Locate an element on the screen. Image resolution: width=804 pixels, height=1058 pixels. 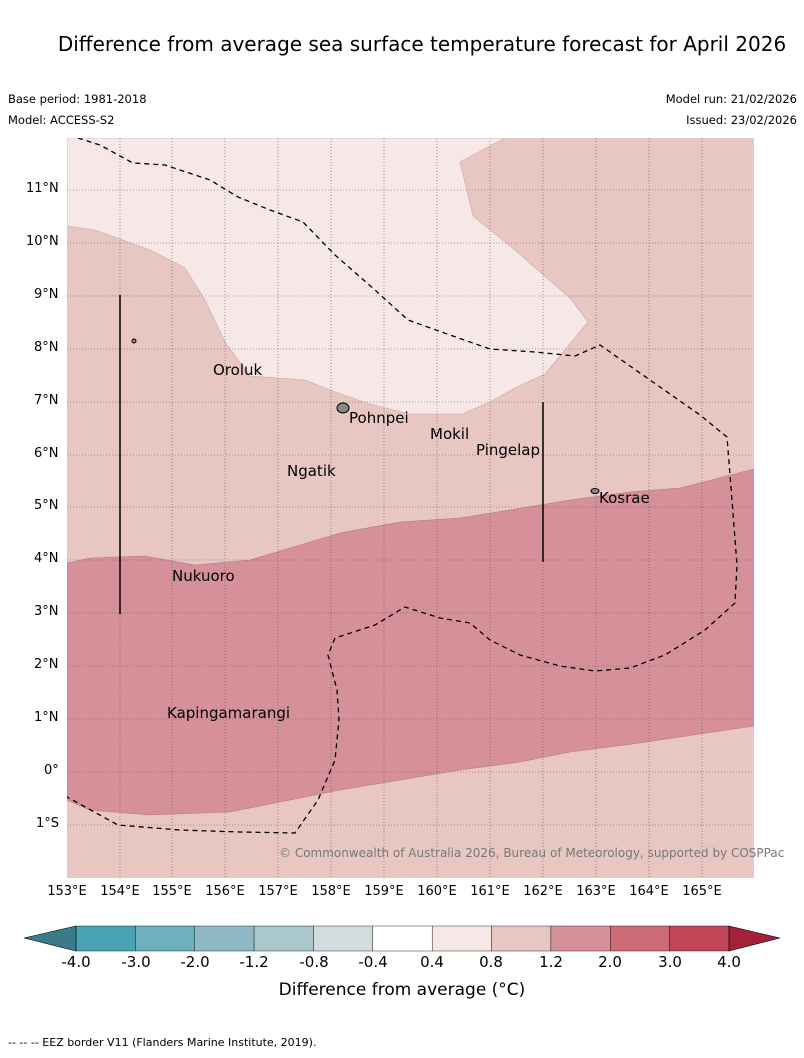
model-run: Model run: 21/02/2026 is located at coordinates (731, 99).